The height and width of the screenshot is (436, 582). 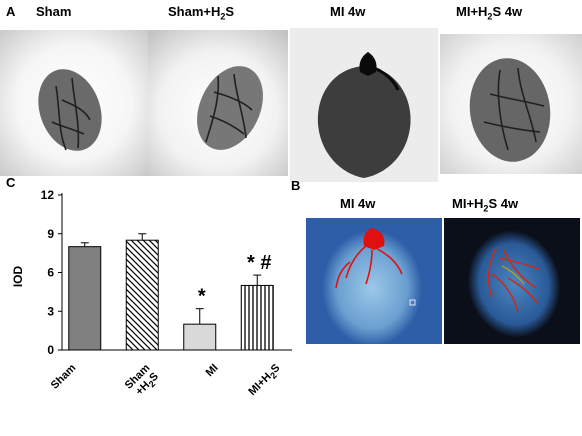 What do you see at coordinates (202, 297) in the screenshot?
I see `significance-mark: *` at bounding box center [202, 297].